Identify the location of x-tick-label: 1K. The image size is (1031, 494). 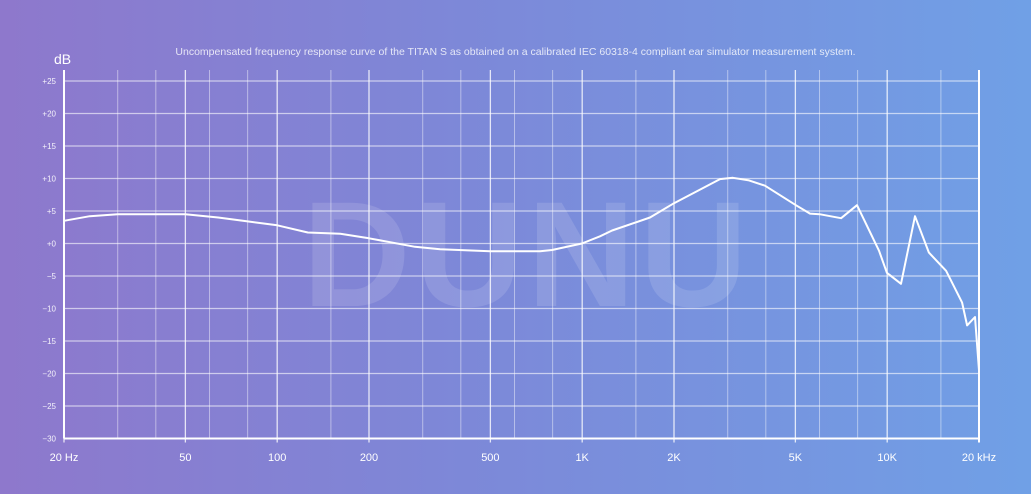
(582, 458).